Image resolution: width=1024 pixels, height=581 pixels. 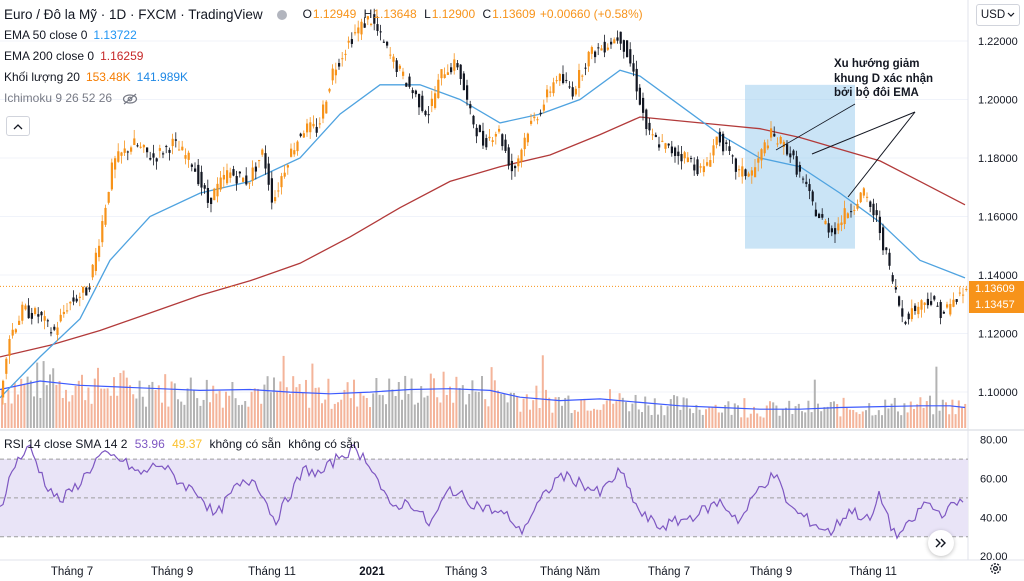 I want to click on ohlc-high-value: 1.13648, so click(x=395, y=14).